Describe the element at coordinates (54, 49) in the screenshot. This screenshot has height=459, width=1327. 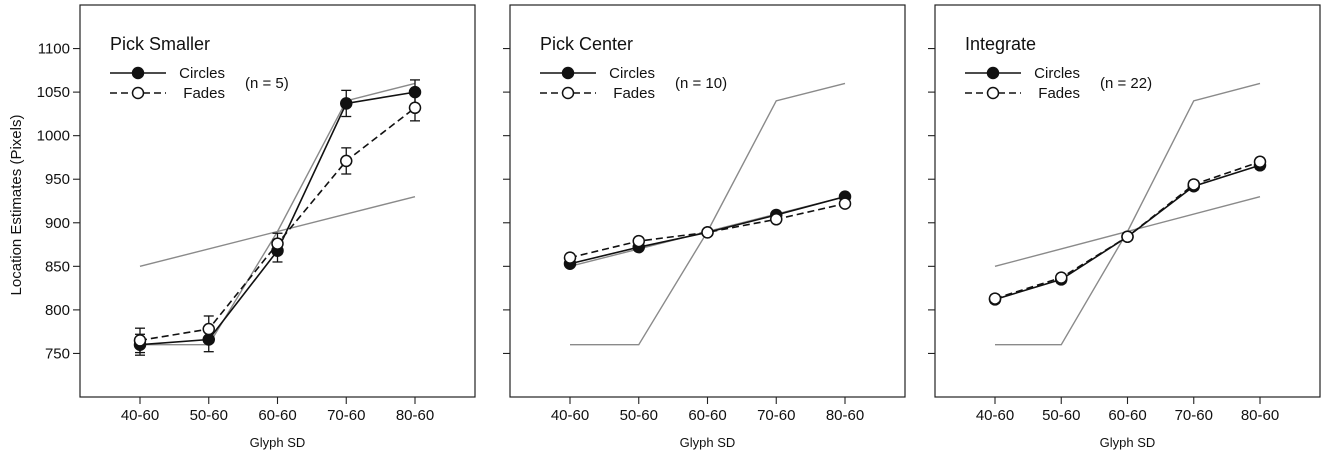
I see `y-tick-label: 1100` at that location.